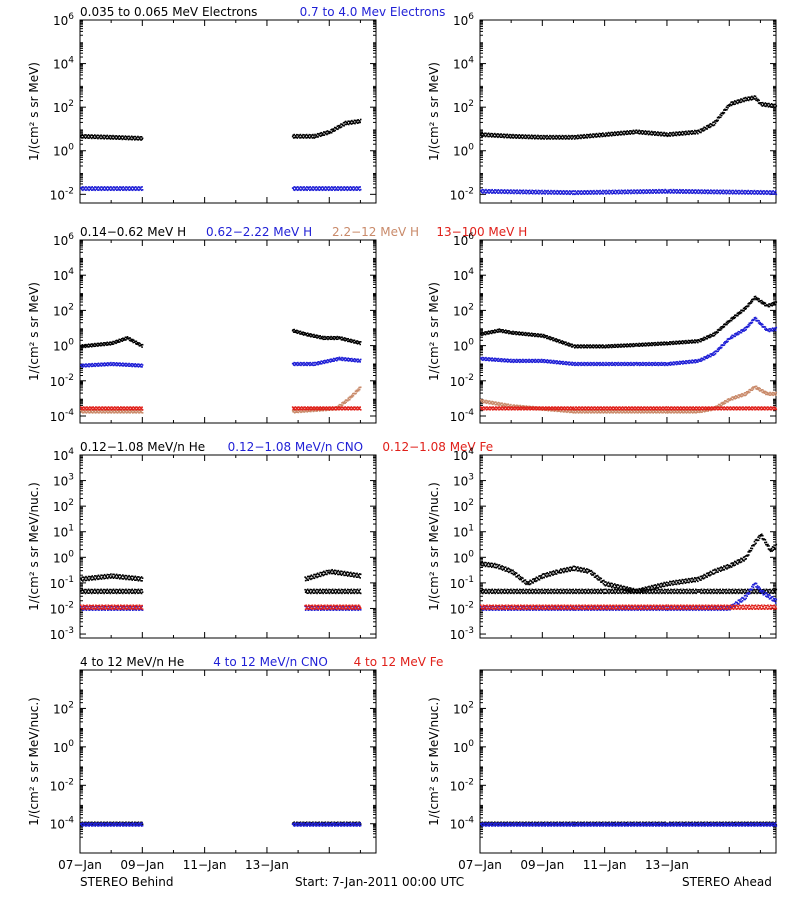 This screenshot has height=905, width=800. Describe the element at coordinates (133, 232) in the screenshot. I see `legend-entry: 0.14−0.62 MeV H` at that location.